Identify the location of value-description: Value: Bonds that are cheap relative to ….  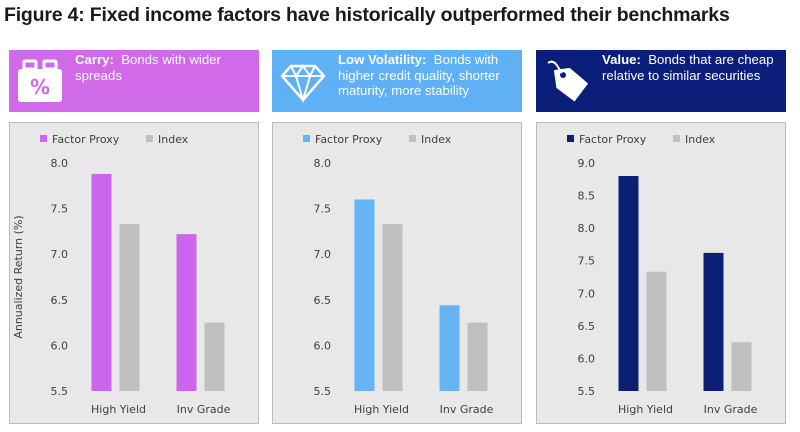
(692, 67).